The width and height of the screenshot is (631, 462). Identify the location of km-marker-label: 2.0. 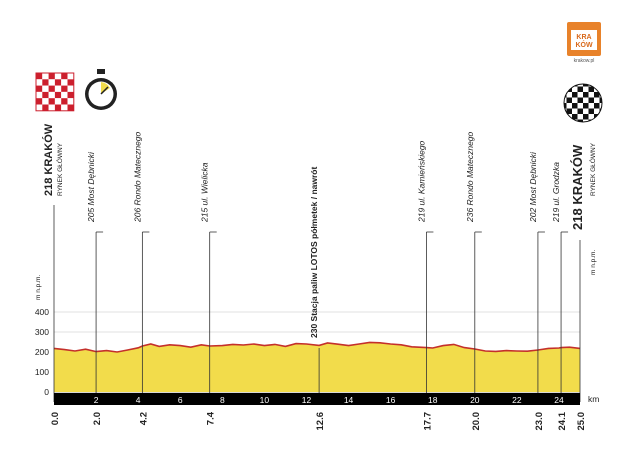
(97, 418).